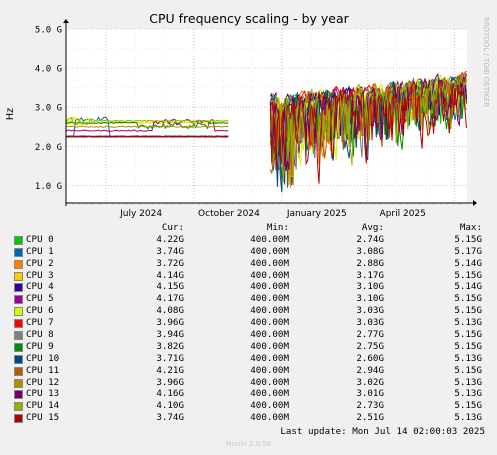  I want to click on legend-cur: 4.15G, so click(170, 287).